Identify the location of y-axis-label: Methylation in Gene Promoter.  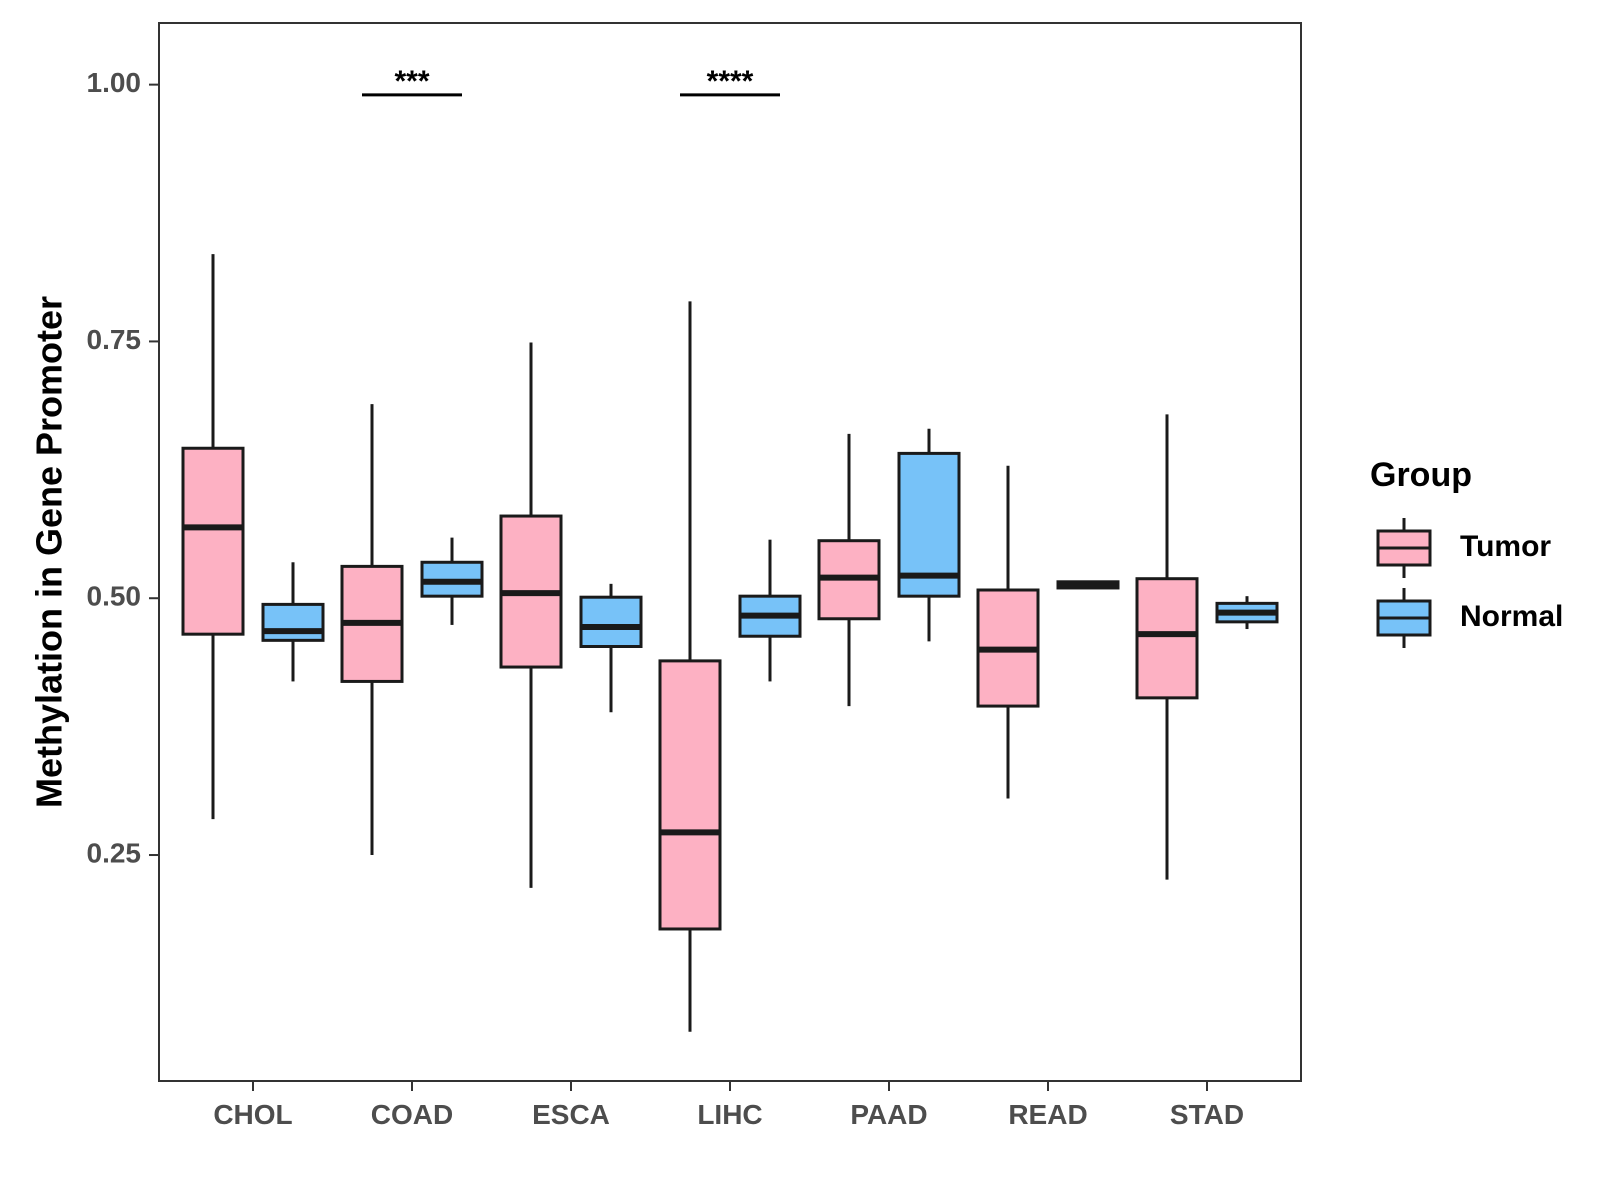
(49, 552).